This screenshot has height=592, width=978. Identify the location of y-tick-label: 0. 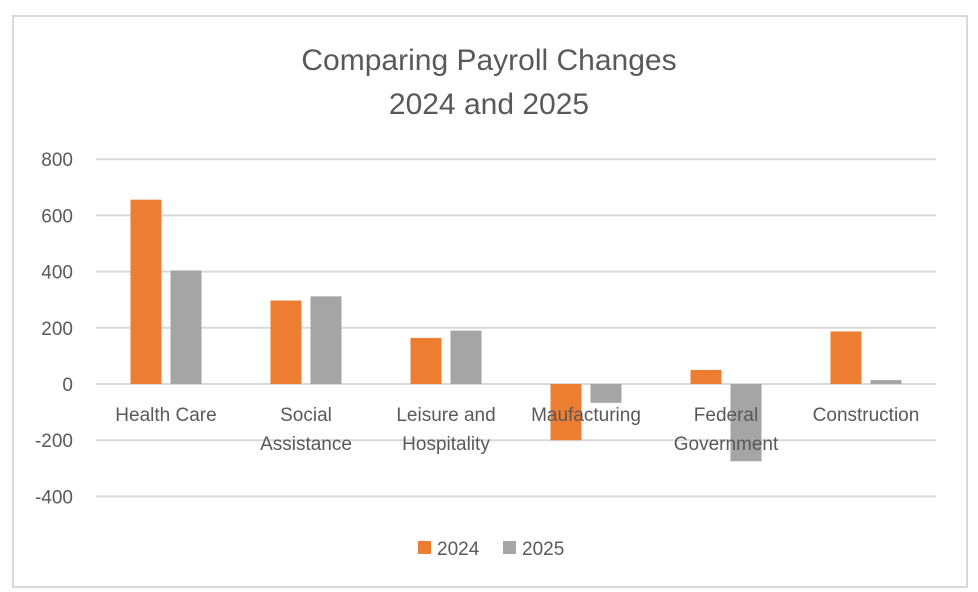
(67, 385).